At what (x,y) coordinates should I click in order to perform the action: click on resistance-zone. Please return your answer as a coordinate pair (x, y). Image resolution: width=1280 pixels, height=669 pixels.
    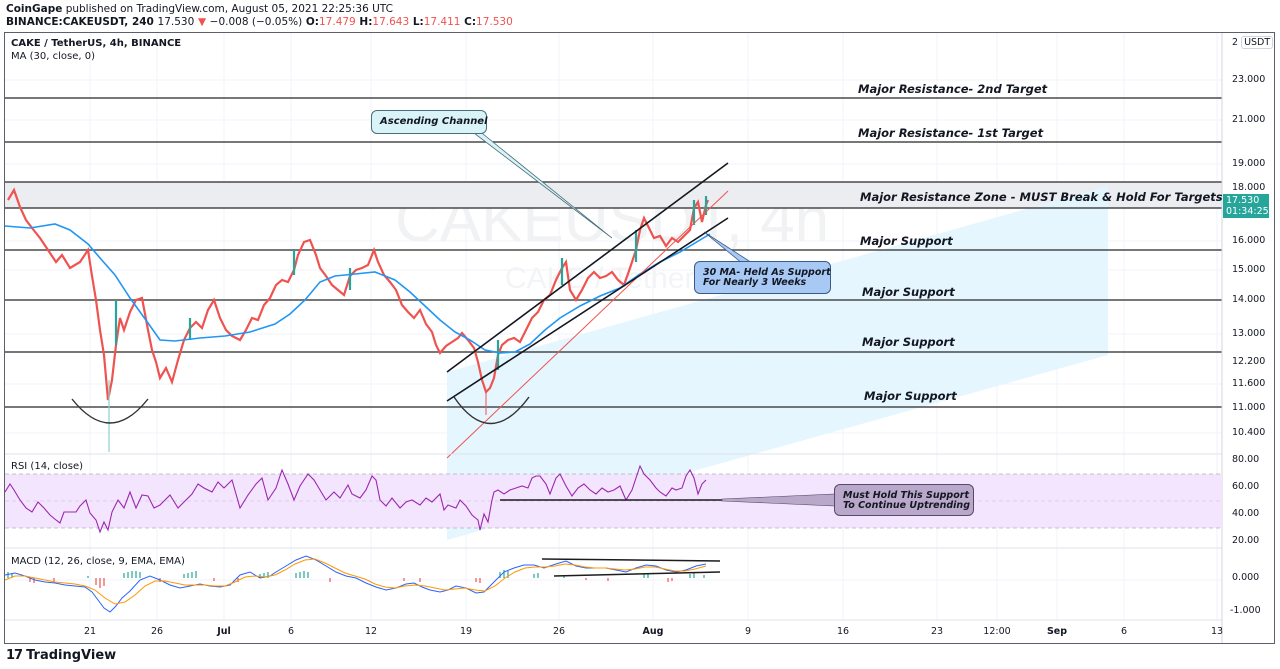
    Looking at the image, I should click on (613, 195).